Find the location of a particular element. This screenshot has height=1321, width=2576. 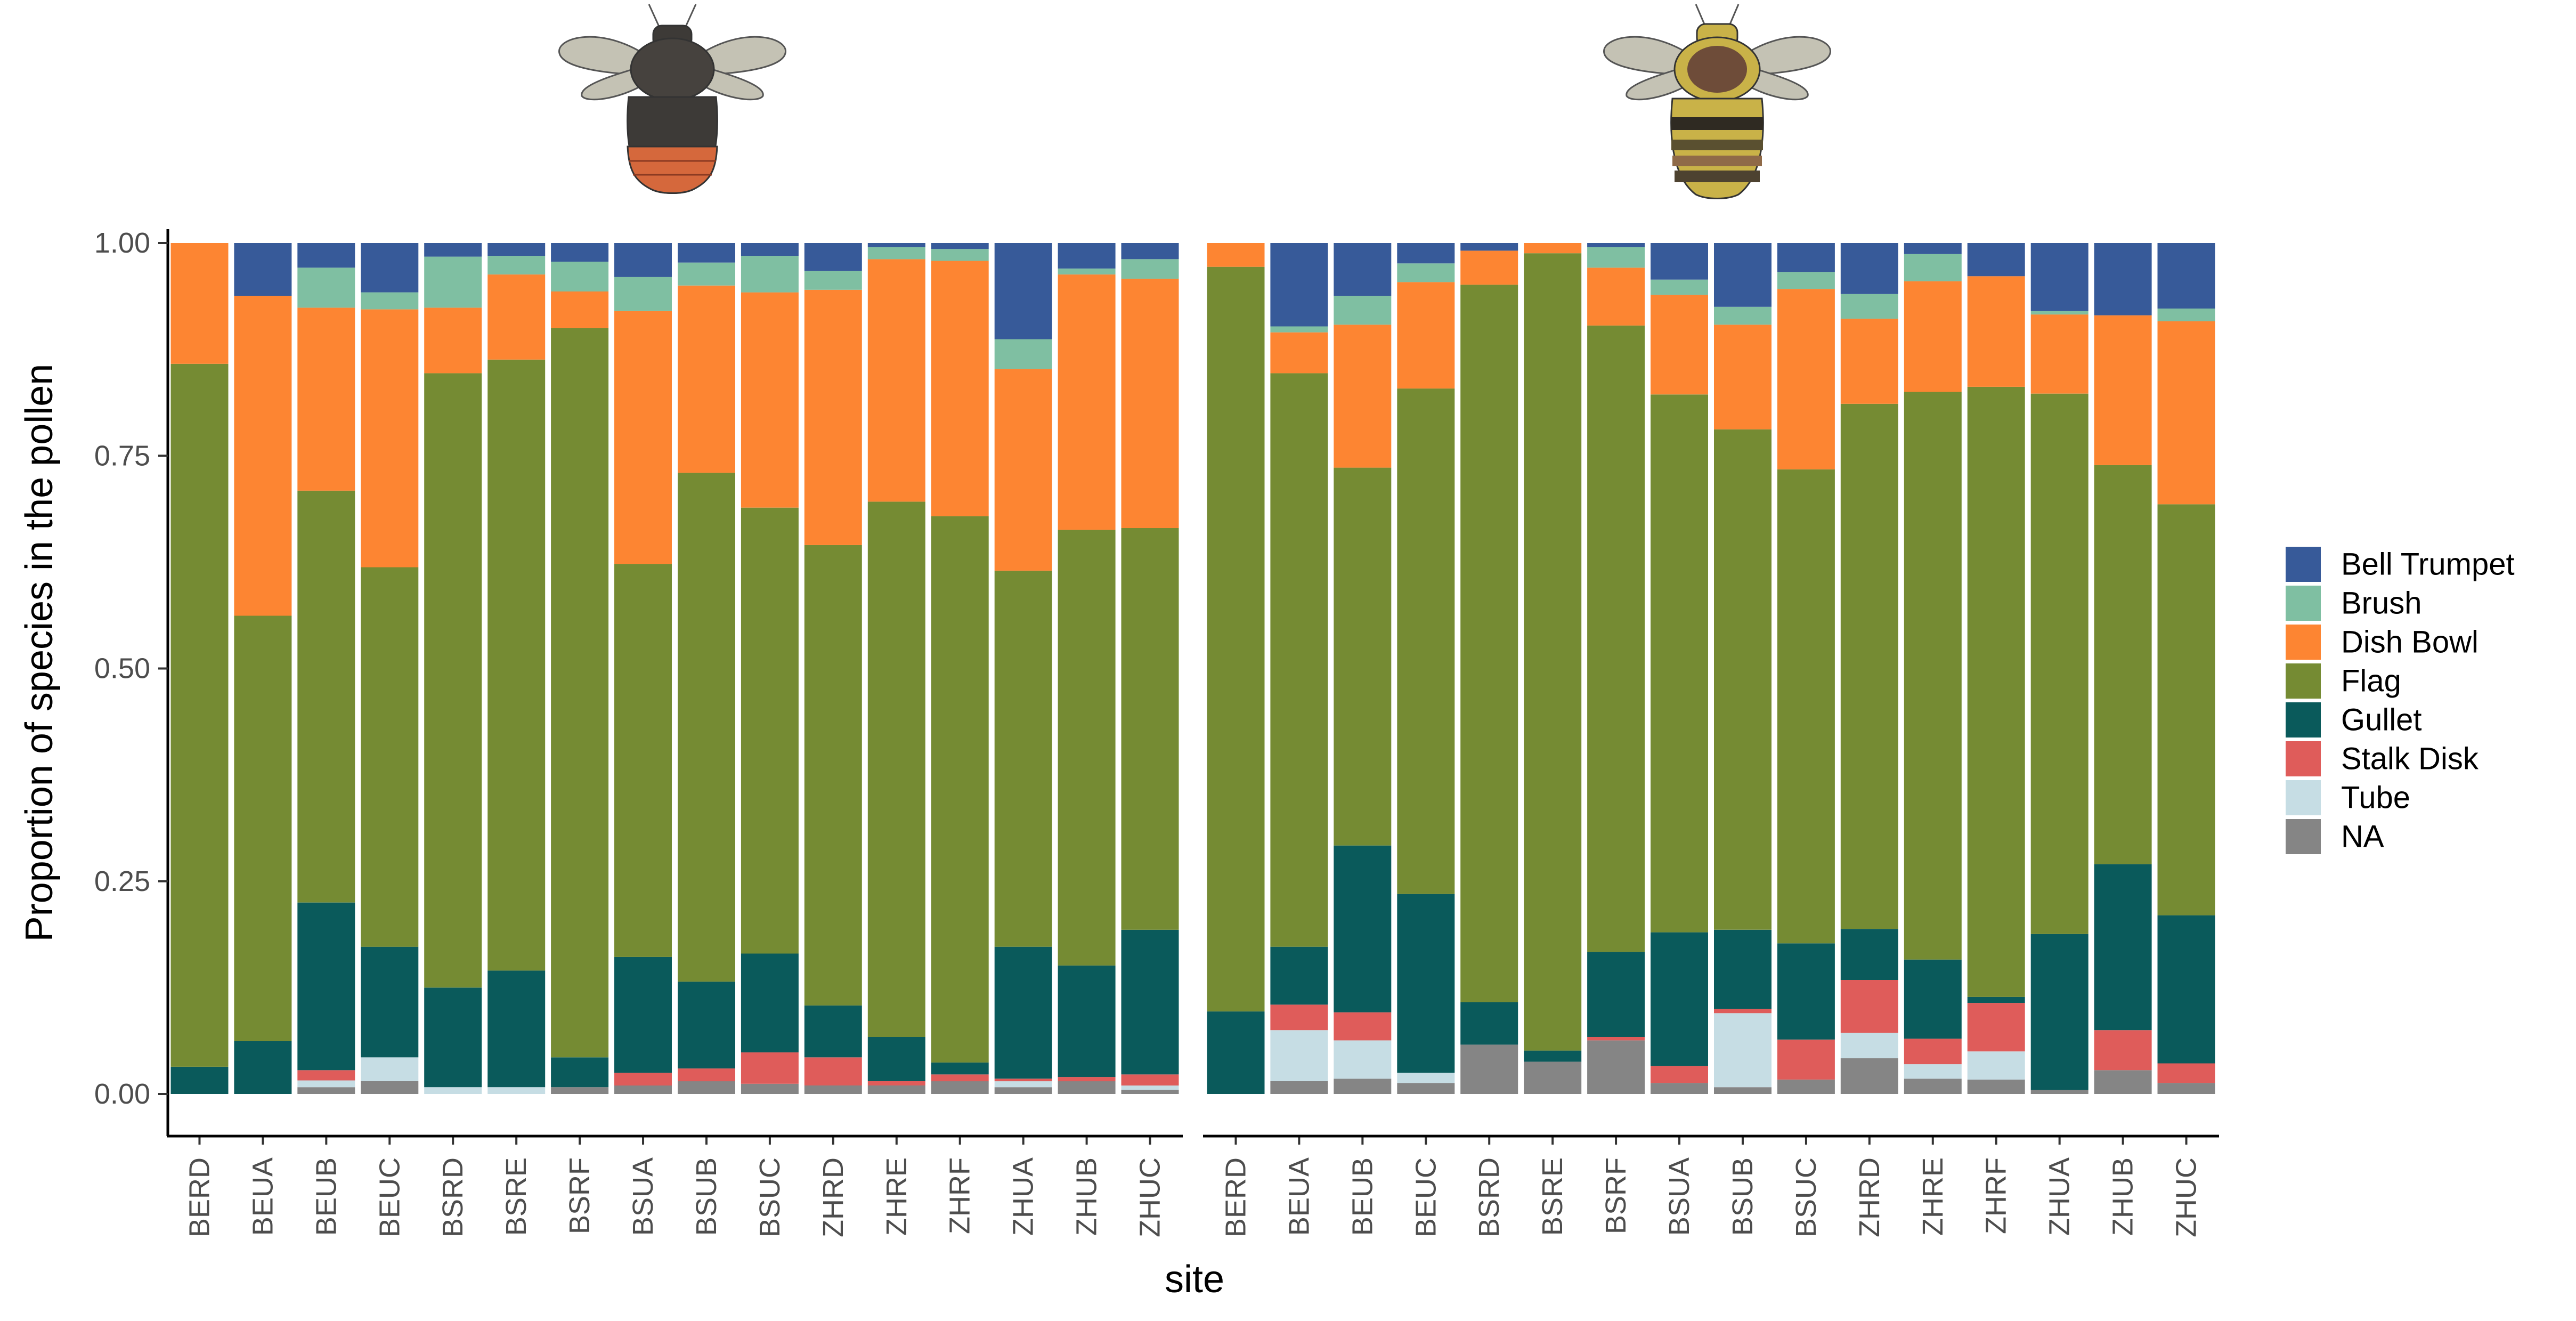

legend-key-stalk-disk is located at coordinates (2304, 758).